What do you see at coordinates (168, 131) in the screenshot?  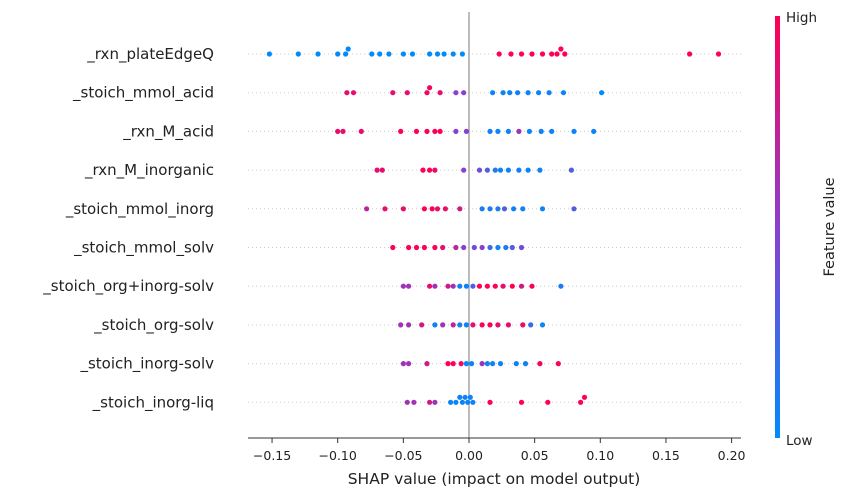 I see `feature-label: _rxn_M_acid` at bounding box center [168, 131].